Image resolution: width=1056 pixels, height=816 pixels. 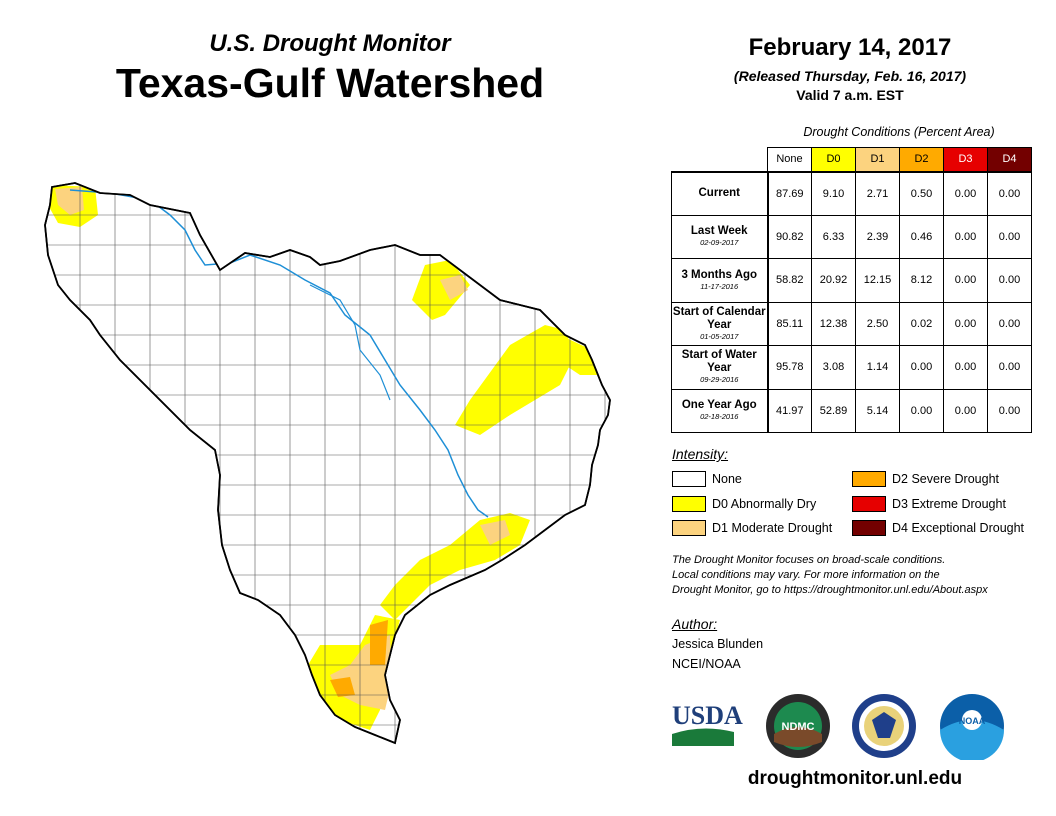 I want to click on table-cell: 3.08, so click(x=833, y=367).